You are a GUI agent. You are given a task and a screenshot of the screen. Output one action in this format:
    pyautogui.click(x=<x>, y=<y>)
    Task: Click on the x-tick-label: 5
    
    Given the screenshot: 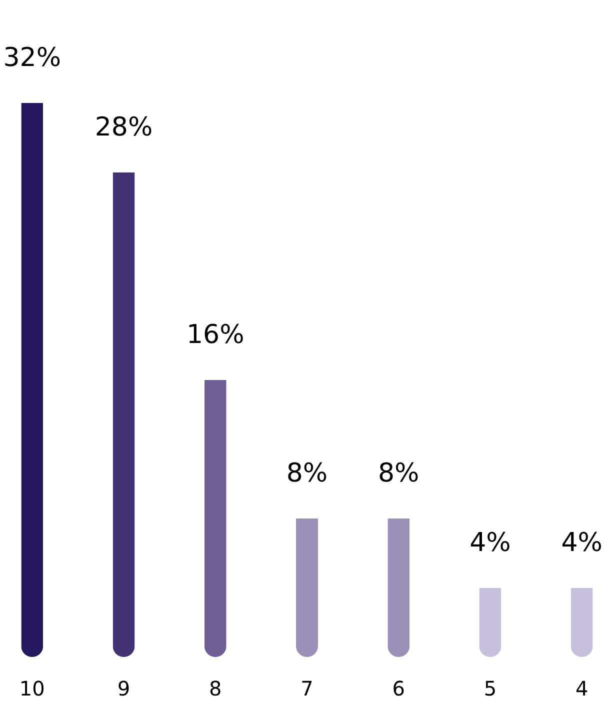 What is the action you would take?
    pyautogui.click(x=490, y=688)
    